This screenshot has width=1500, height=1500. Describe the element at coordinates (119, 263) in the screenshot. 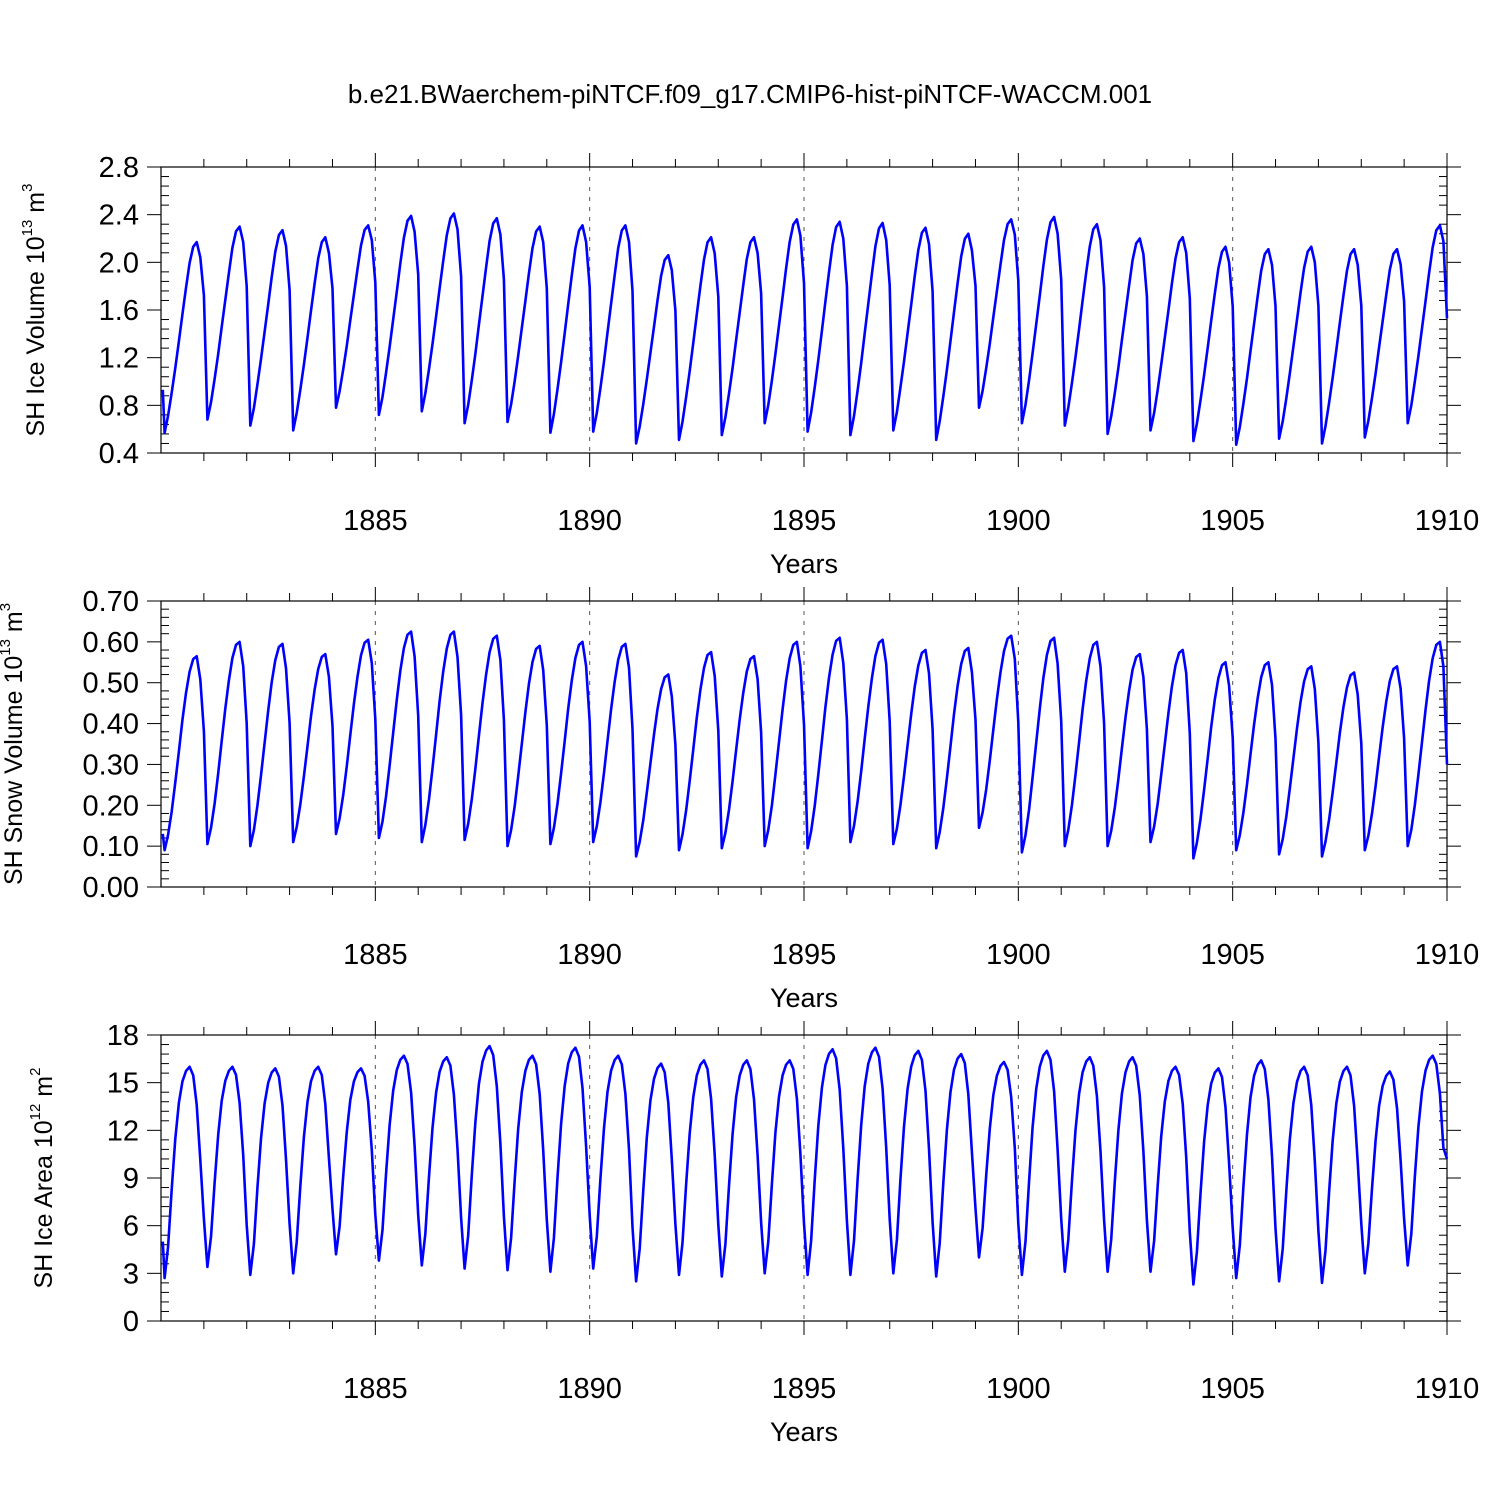

I see `y-tick-label: 2.0` at that location.